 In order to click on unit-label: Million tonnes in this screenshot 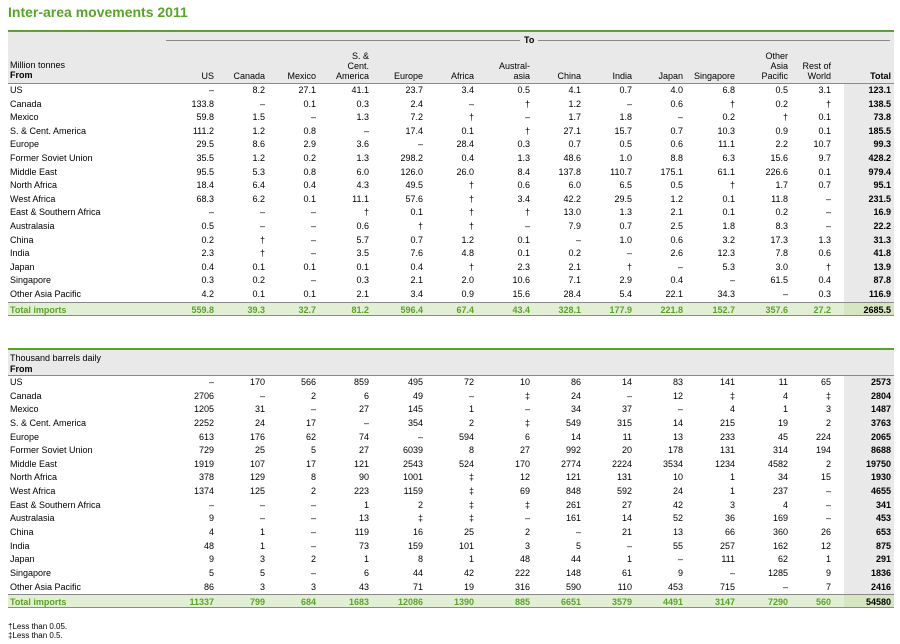, I will do `click(38, 65)`.